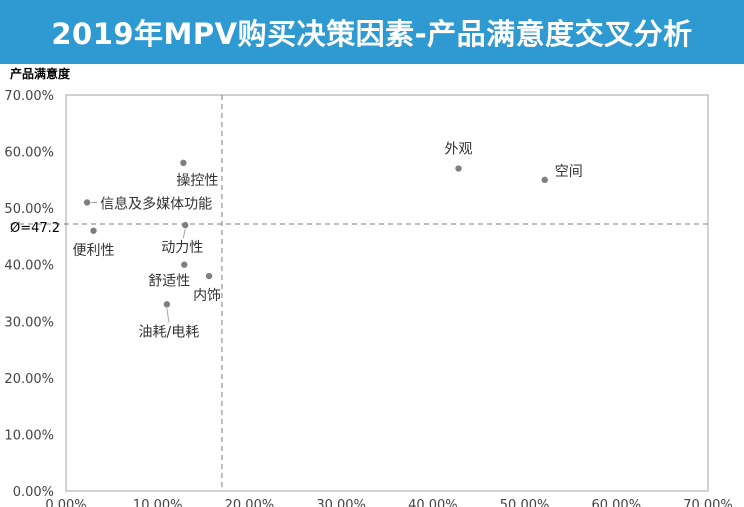 This screenshot has height=507, width=744. Describe the element at coordinates (33, 492) in the screenshot. I see `y-tick-label: 0.00%` at that location.